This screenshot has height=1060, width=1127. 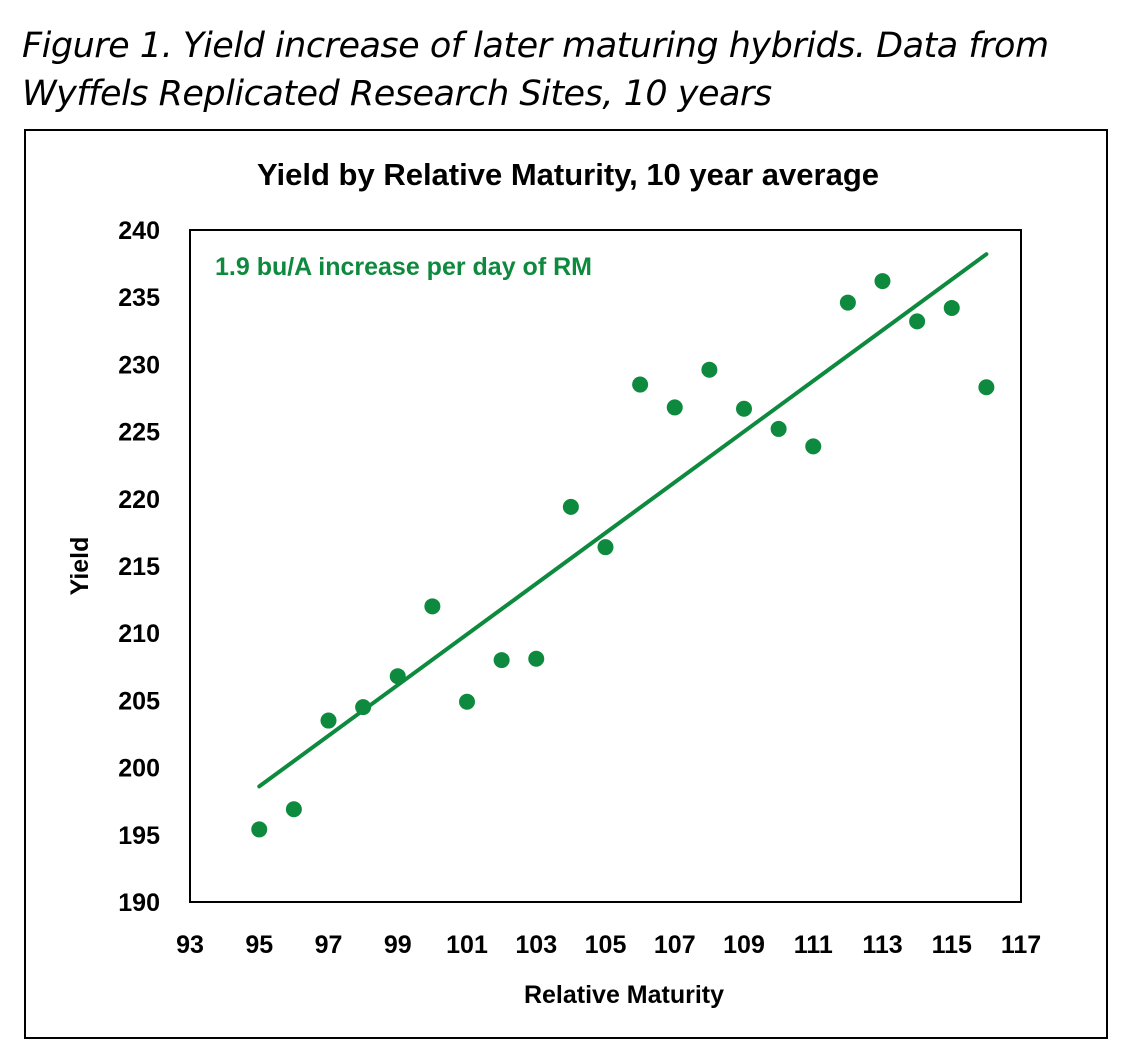 I want to click on y-tick-label: 190, so click(x=139, y=903).